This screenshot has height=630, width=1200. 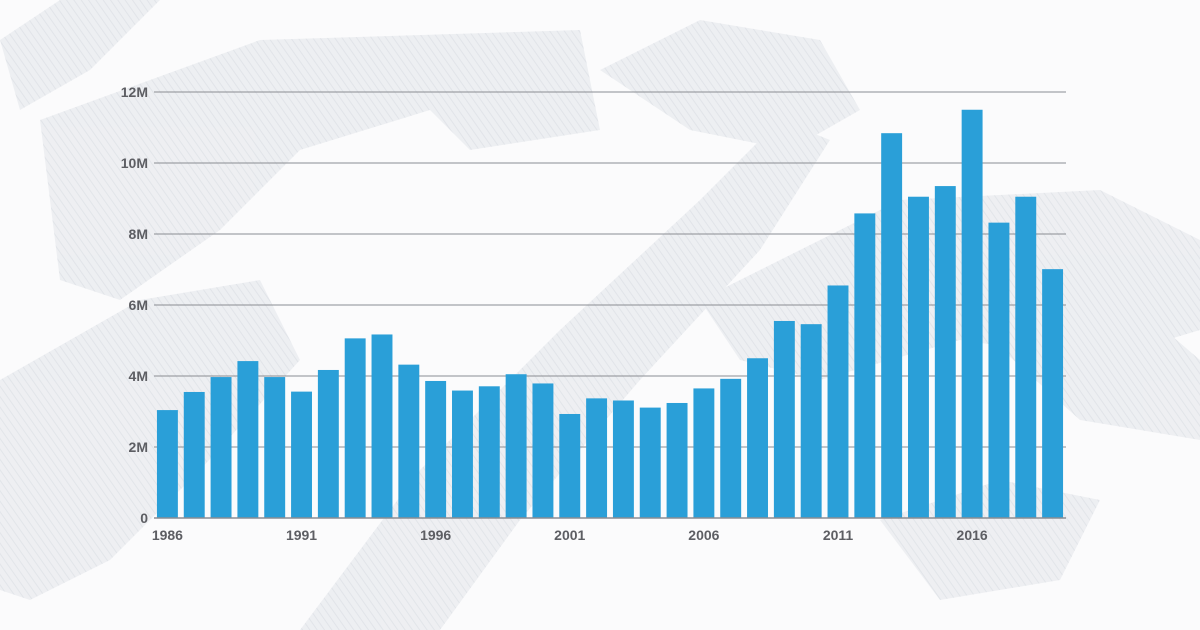 What do you see at coordinates (221, 447) in the screenshot?
I see `bar-1988` at bounding box center [221, 447].